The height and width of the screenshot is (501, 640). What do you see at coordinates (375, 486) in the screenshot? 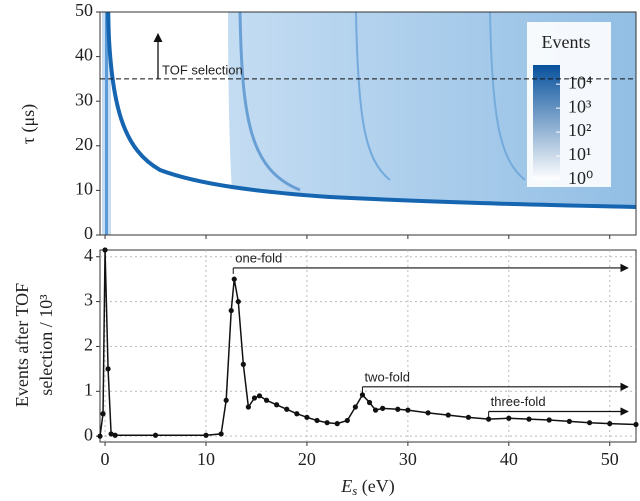
I see `x-label-unit: (eV)` at bounding box center [375, 486].